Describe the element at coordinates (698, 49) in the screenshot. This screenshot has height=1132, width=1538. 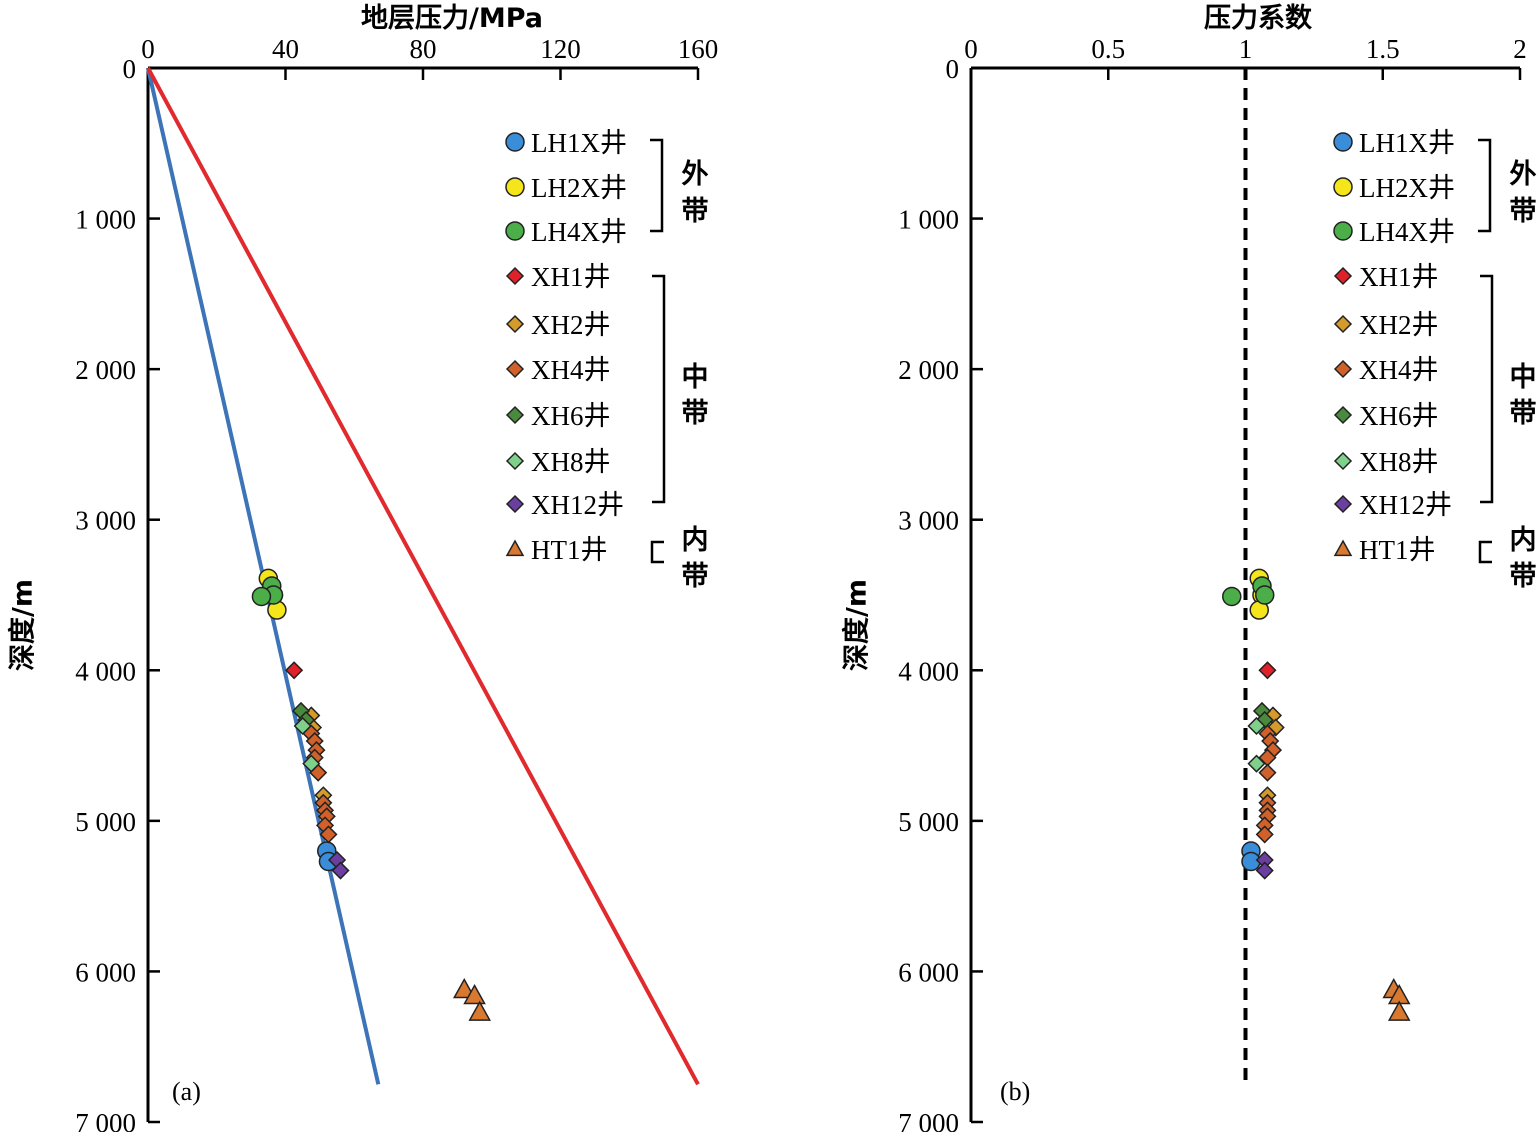
I see `x-tick-label: 160` at that location.